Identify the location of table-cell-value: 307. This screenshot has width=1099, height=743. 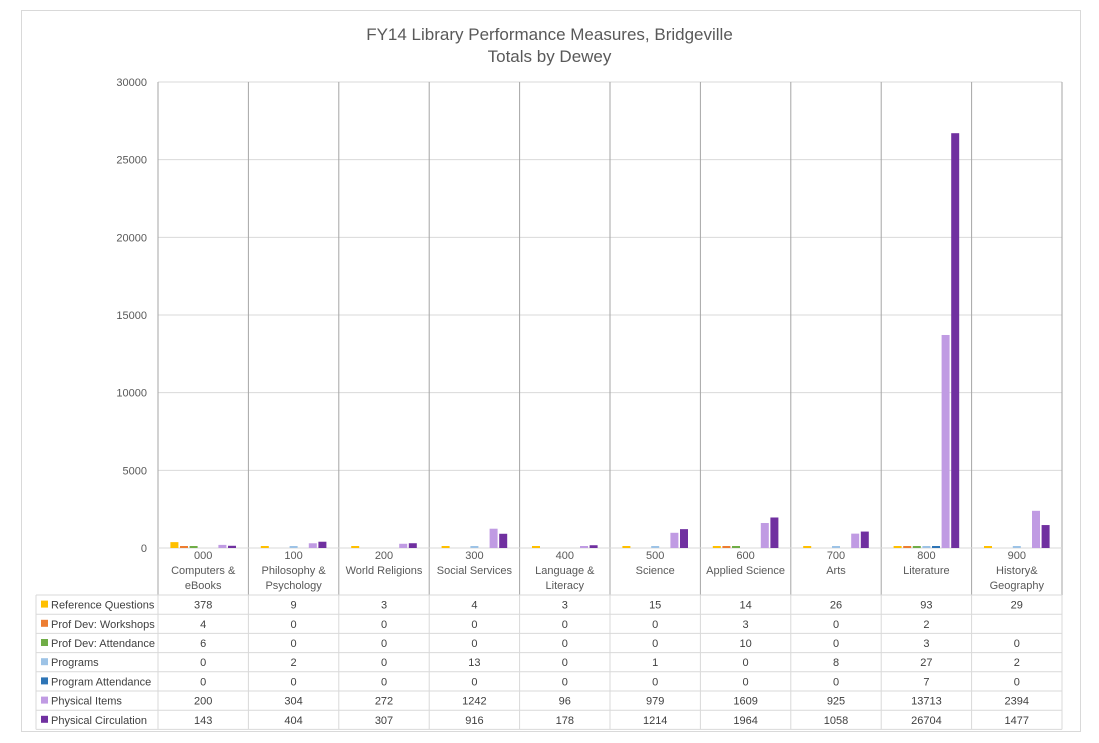
(384, 721).